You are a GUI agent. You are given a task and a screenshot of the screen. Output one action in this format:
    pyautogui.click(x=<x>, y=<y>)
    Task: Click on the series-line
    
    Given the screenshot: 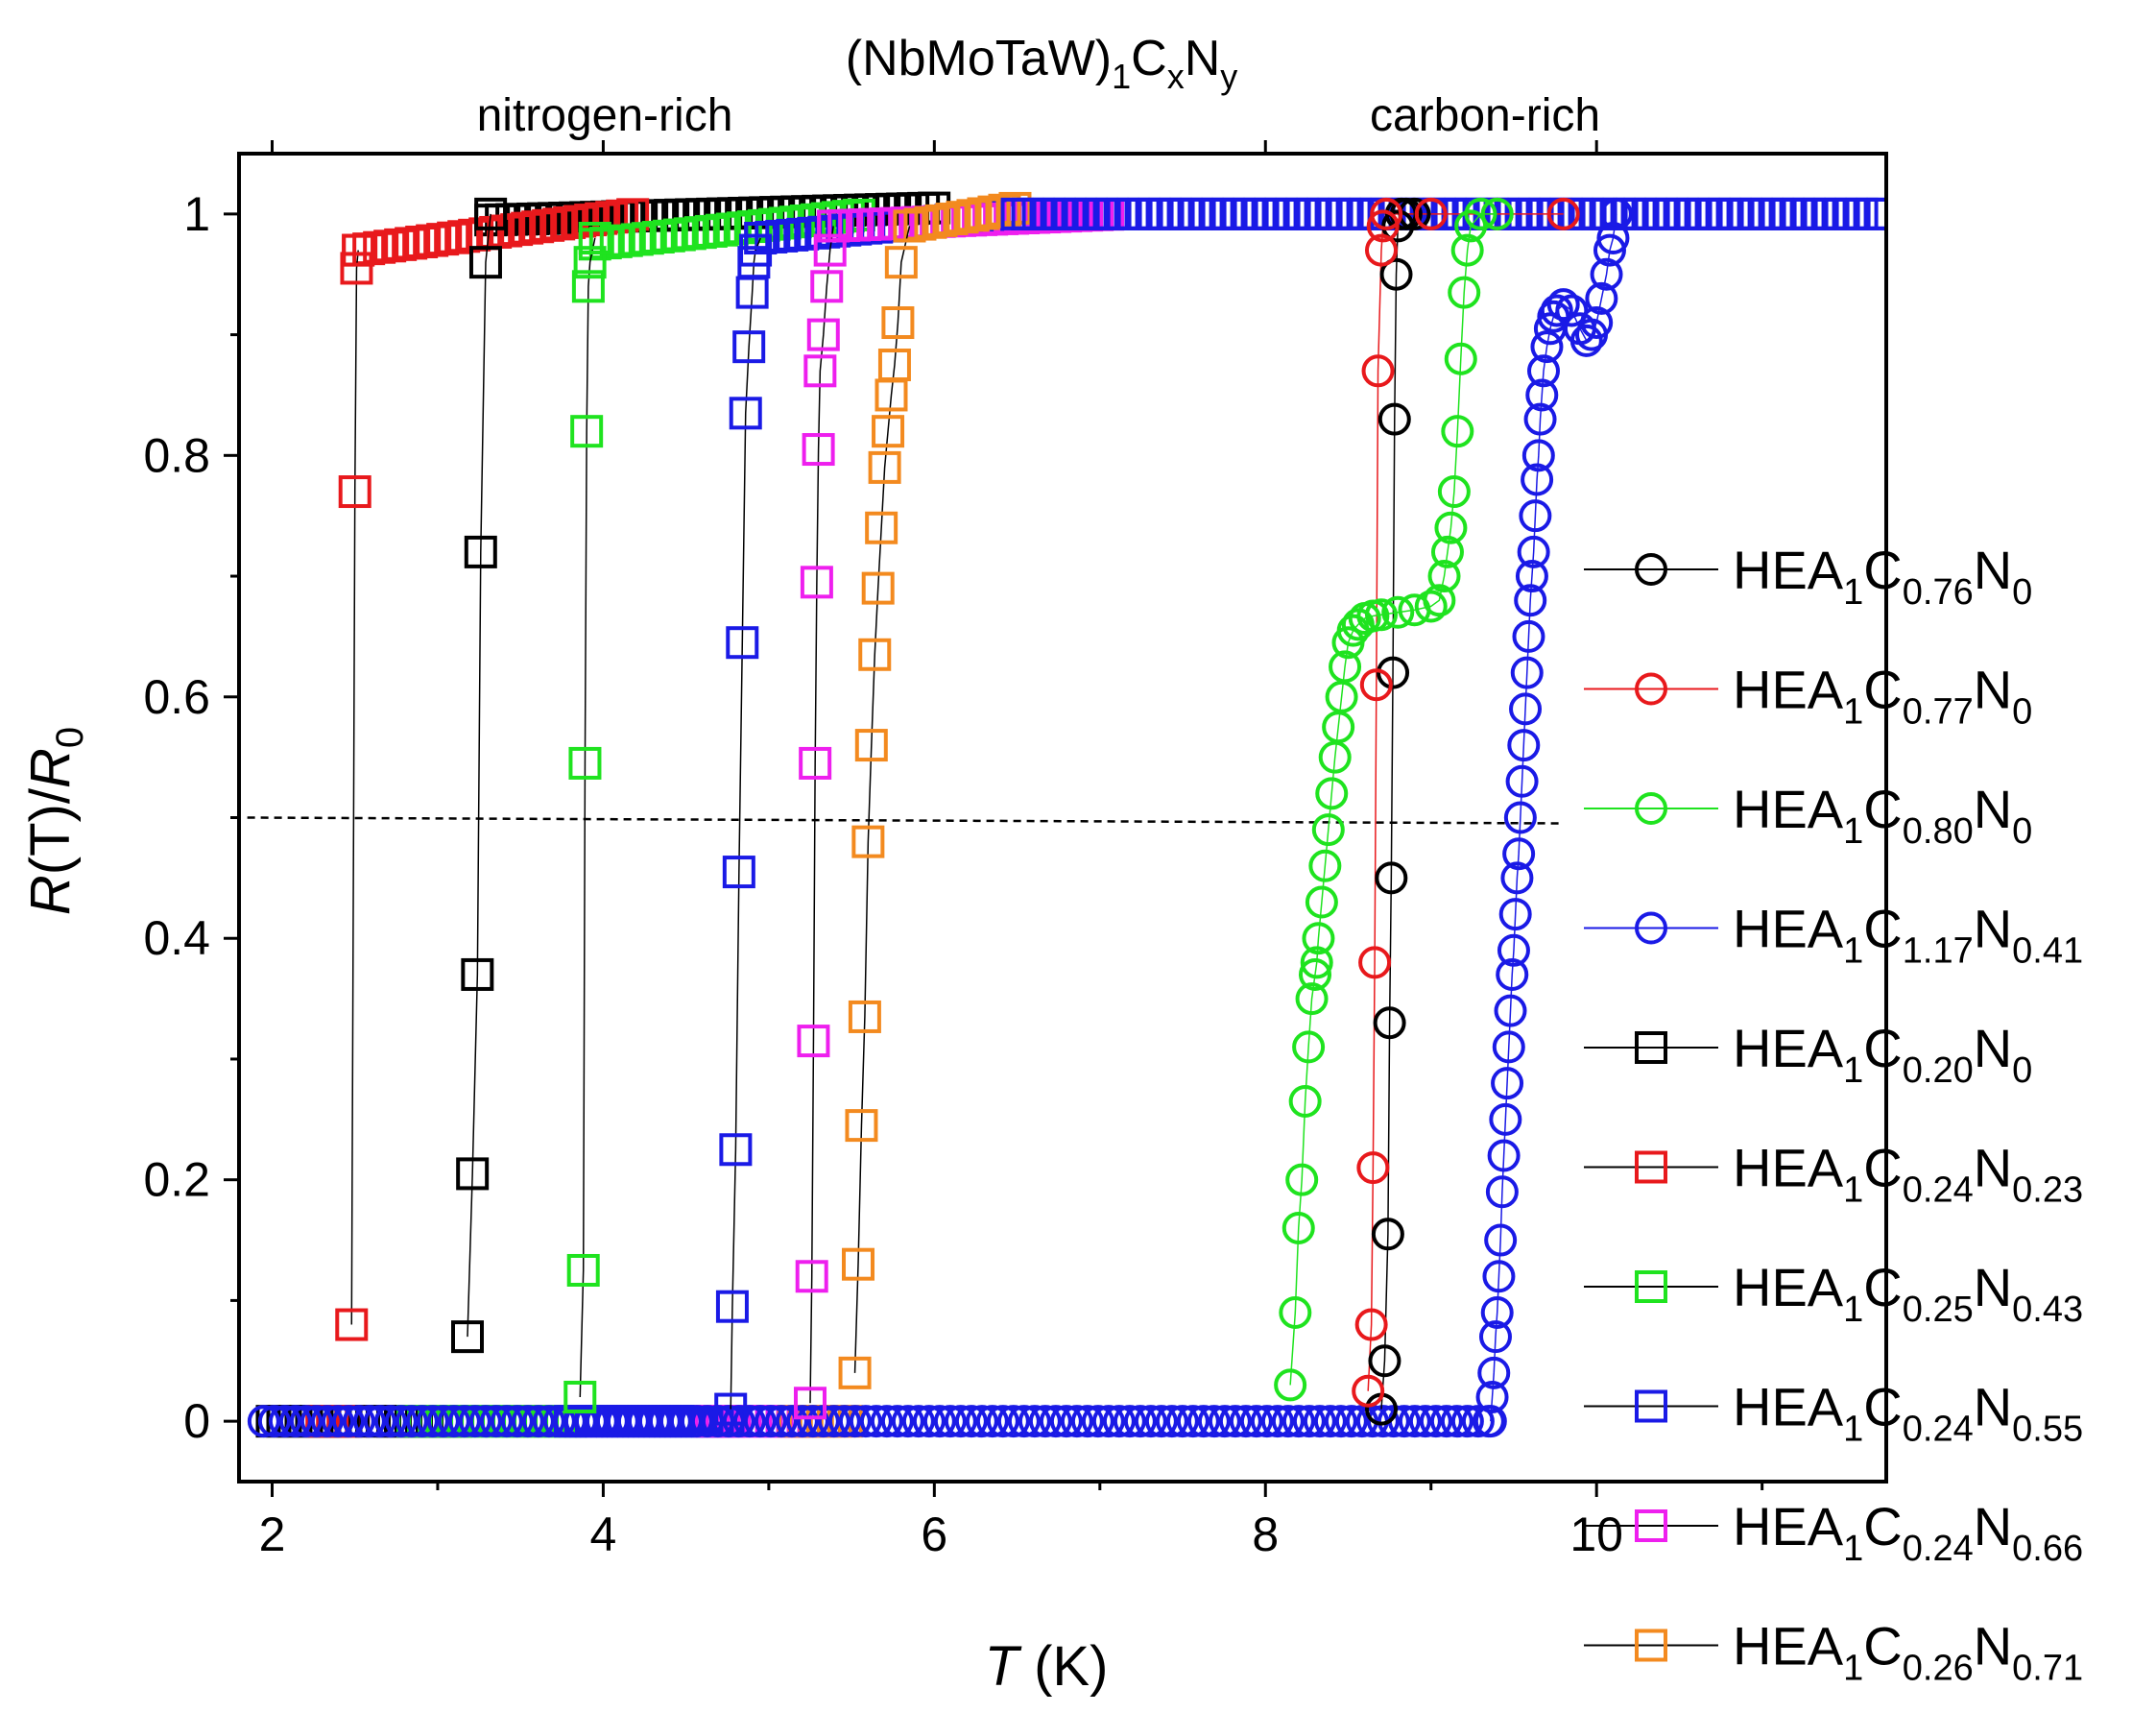 What is the action you would take?
    pyautogui.click(x=1393, y=800)
    